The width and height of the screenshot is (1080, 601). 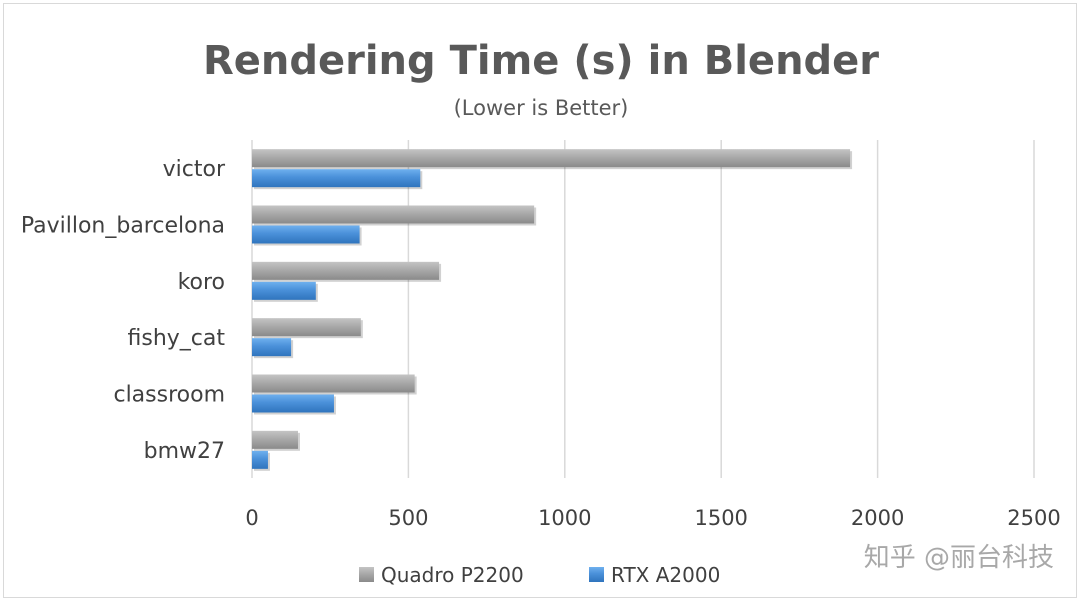 What do you see at coordinates (452, 575) in the screenshot?
I see `legend-label-quadro-p2200: Quadro P2200` at bounding box center [452, 575].